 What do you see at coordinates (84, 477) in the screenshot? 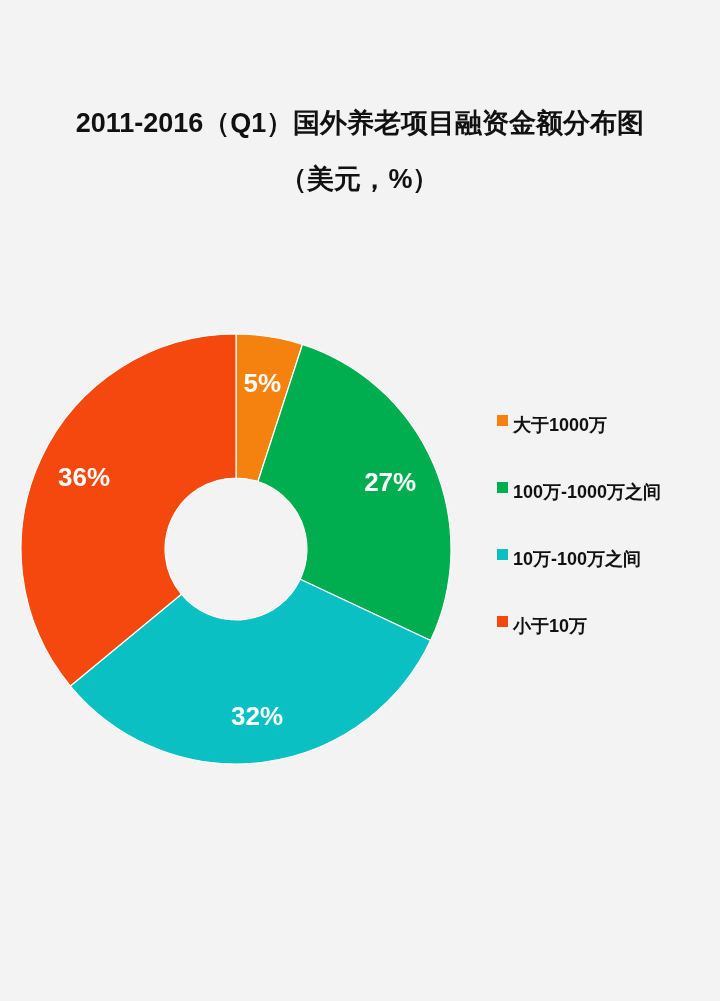
I see `data-label: 36%` at bounding box center [84, 477].